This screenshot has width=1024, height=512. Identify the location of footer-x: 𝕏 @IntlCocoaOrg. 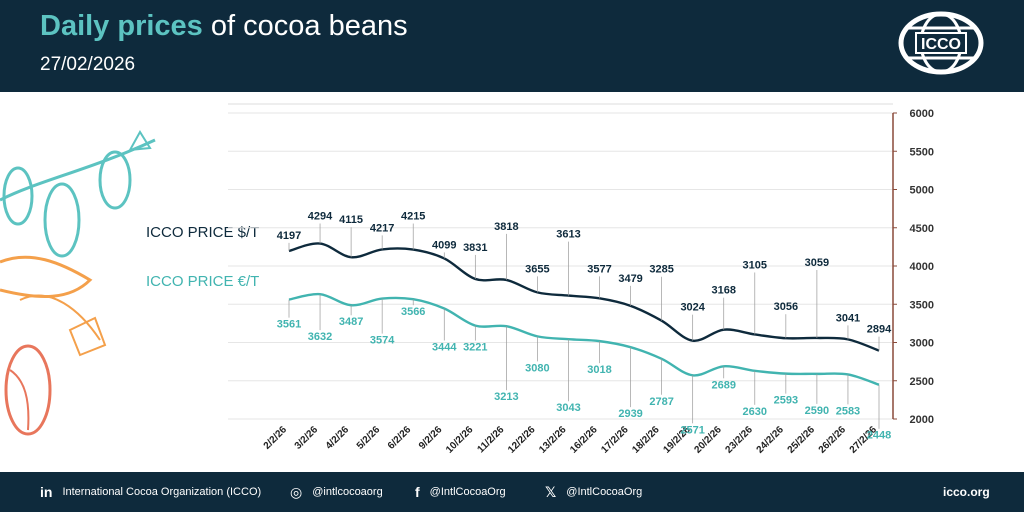
(593, 492).